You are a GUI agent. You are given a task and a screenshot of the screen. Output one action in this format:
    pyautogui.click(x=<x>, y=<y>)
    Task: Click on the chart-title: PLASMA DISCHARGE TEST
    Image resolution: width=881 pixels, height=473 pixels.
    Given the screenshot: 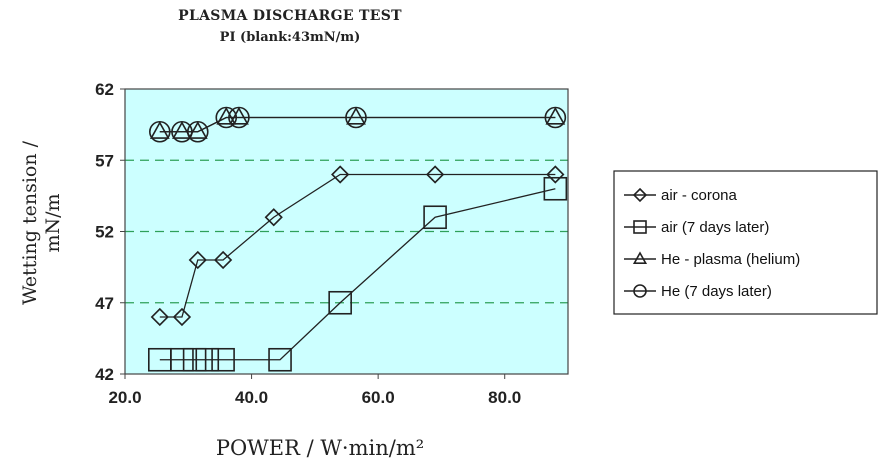 What is the action you would take?
    pyautogui.click(x=290, y=16)
    